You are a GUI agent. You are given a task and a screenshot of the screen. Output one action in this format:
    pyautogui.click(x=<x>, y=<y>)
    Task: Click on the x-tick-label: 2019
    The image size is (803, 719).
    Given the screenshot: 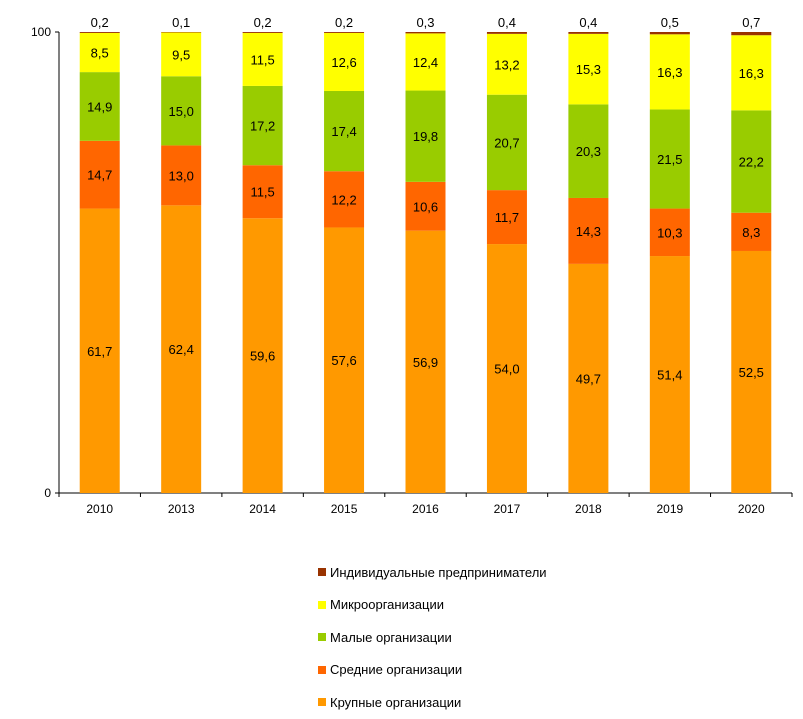 What is the action you would take?
    pyautogui.click(x=669, y=509)
    